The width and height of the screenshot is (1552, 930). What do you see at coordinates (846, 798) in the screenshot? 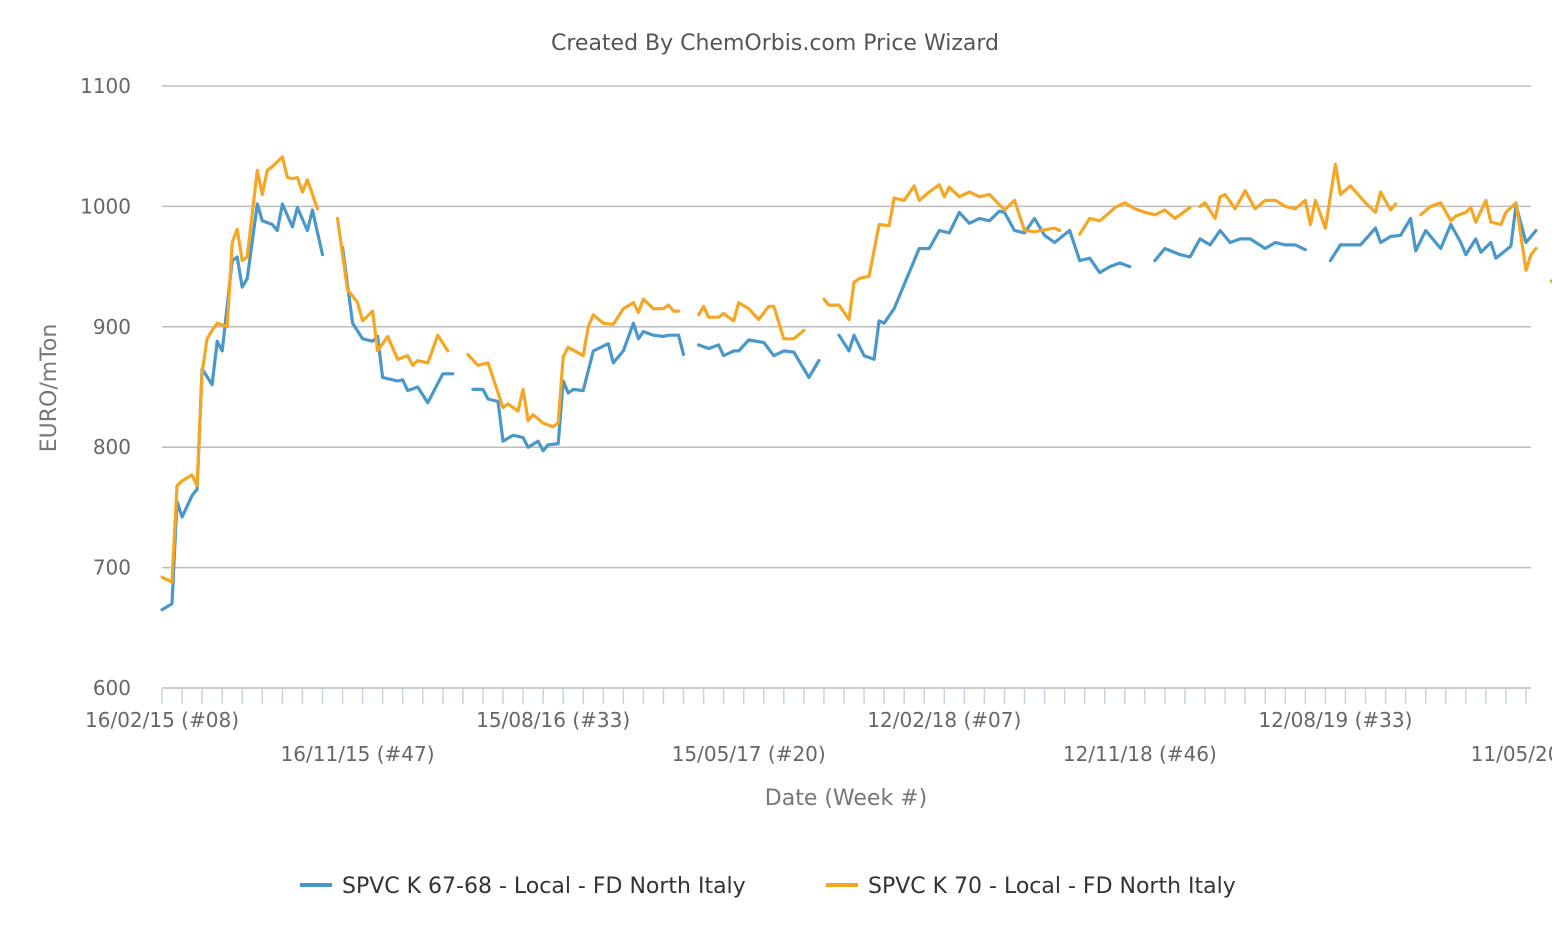
I see `x-axis-title: Date (Week #)` at bounding box center [846, 798].